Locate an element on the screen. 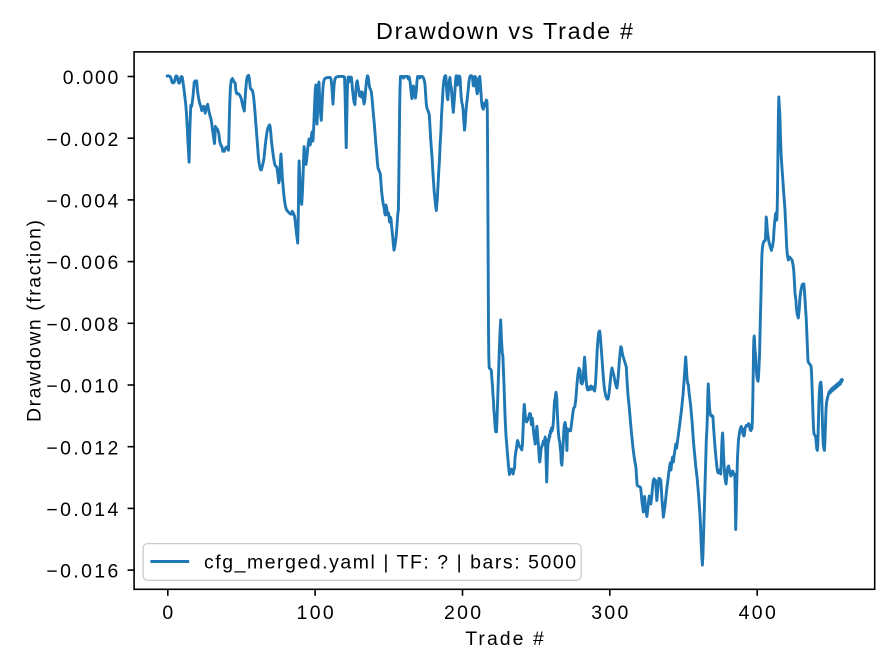  svg-text: 400 is located at coordinates (757, 613).